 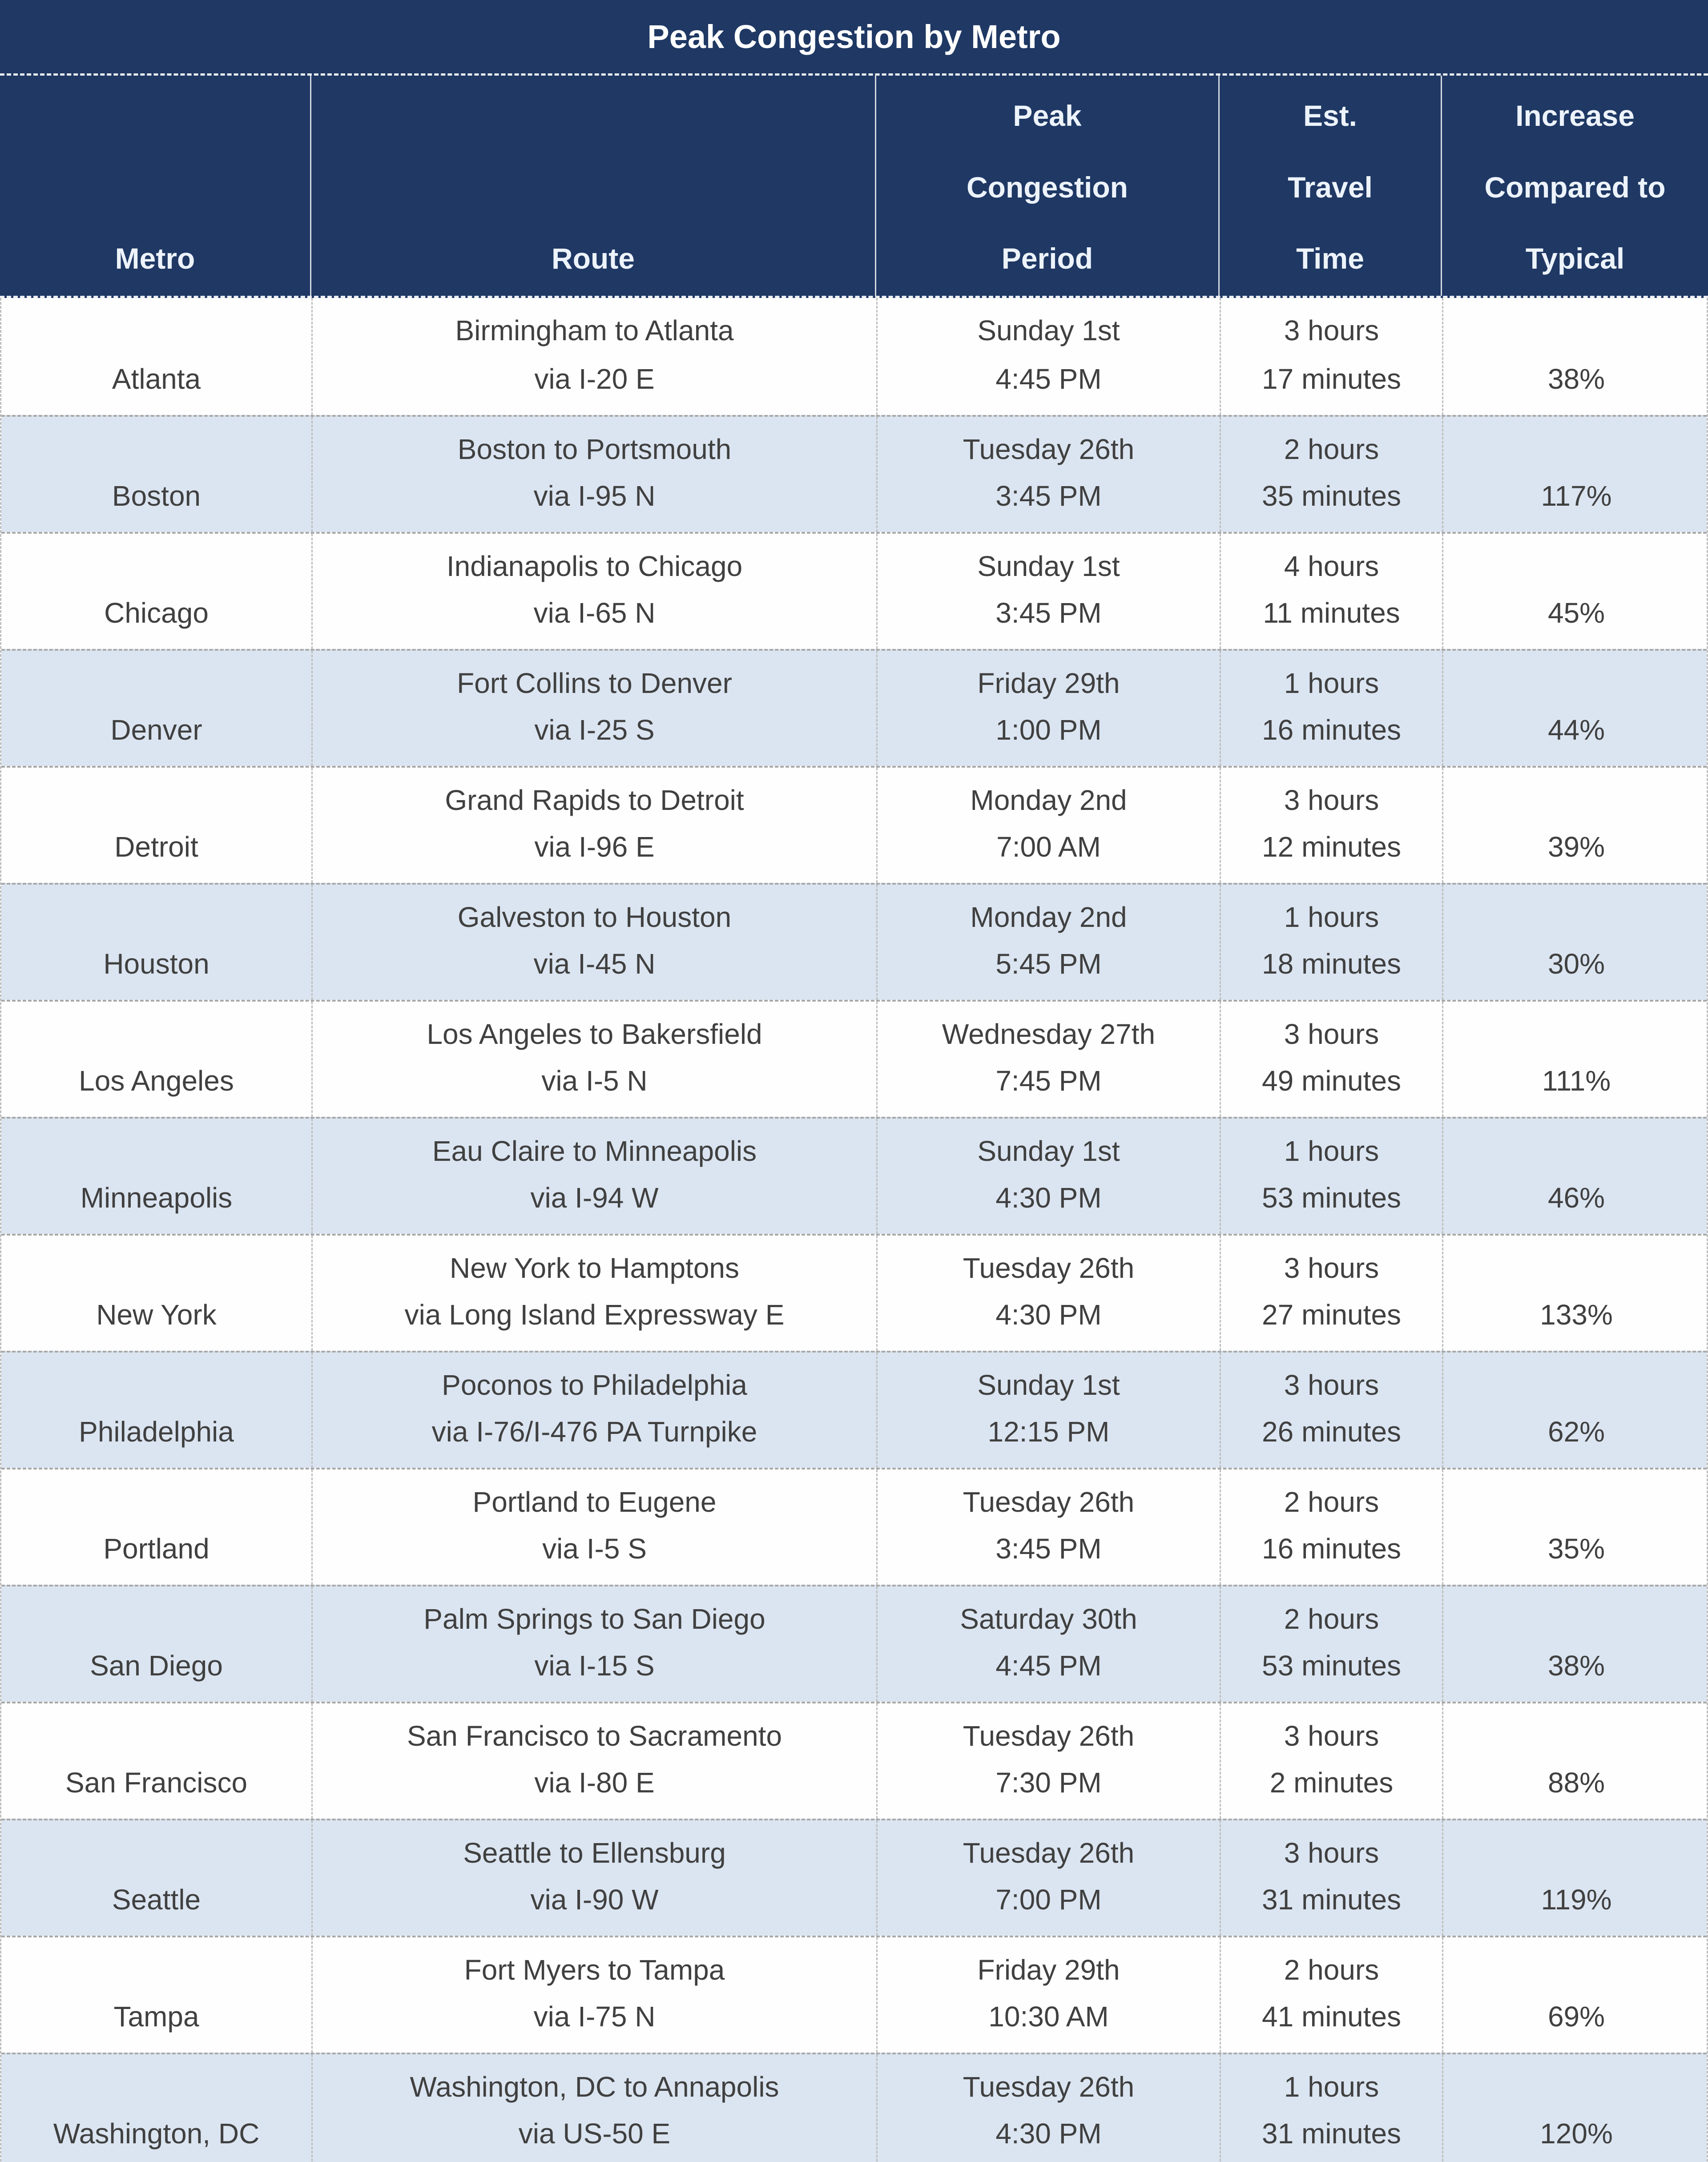 I want to click on header-line: Time, so click(x=1330, y=258).